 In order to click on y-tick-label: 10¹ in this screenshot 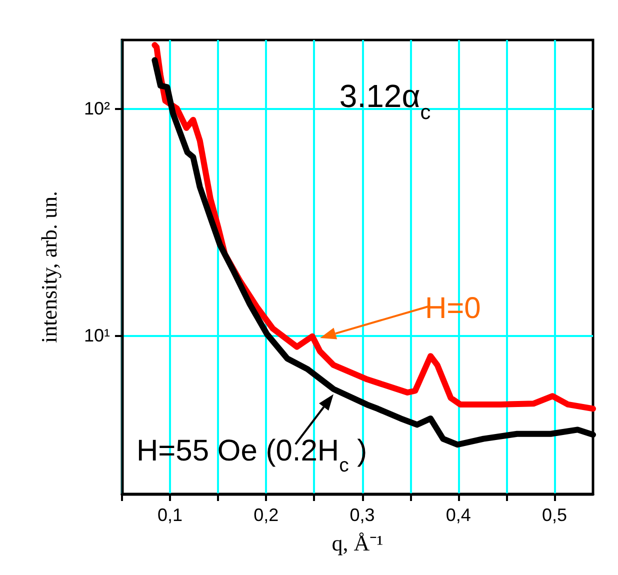, I will do `click(97, 335)`.